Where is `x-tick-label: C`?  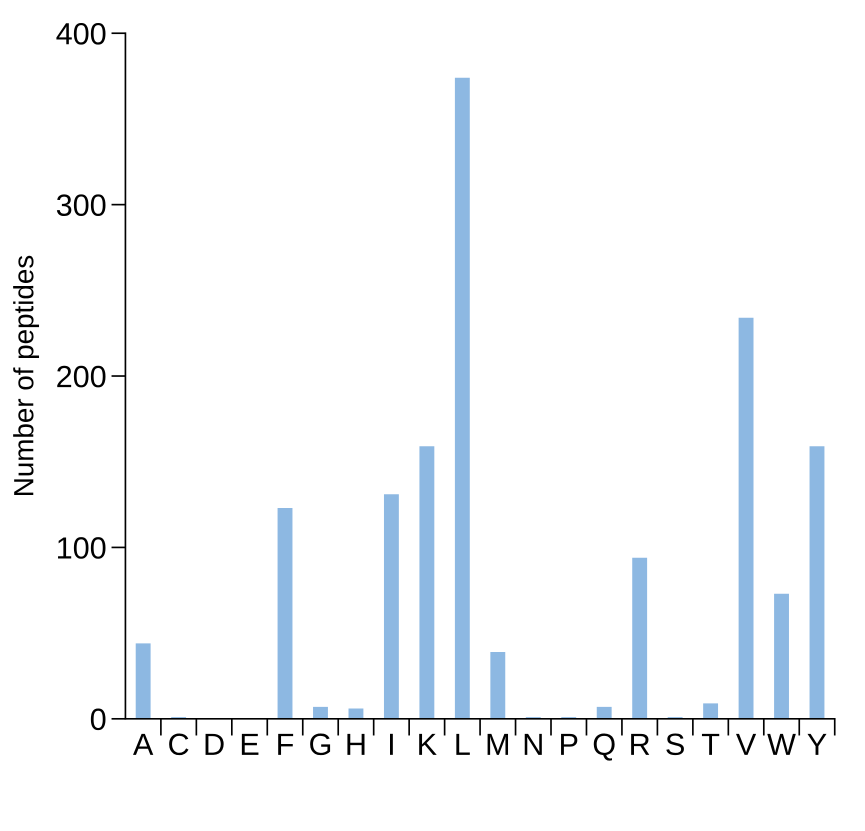 x-tick-label: C is located at coordinates (178, 745).